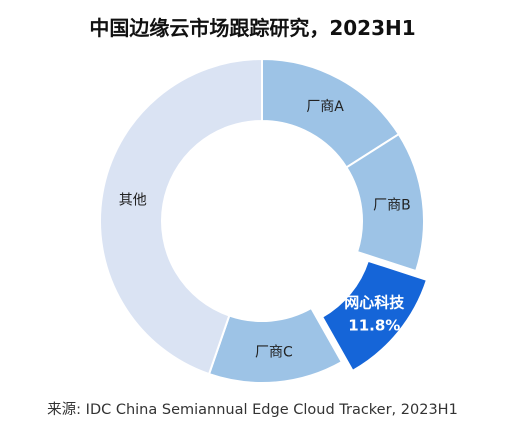 This screenshot has width=505, height=432. I want to click on slice-1: 厂商B, so click(385, 202).